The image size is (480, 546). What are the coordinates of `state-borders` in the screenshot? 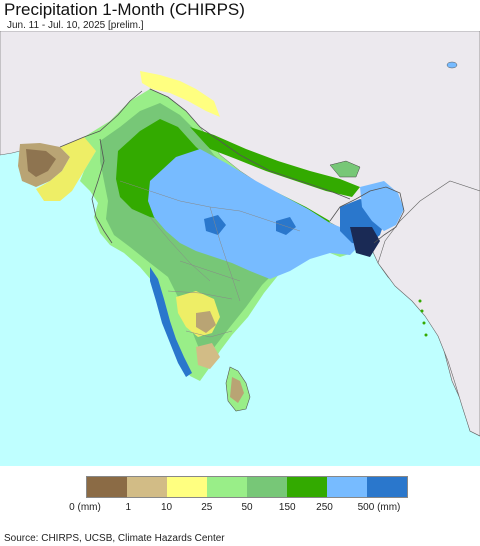 It's located at (210, 259).